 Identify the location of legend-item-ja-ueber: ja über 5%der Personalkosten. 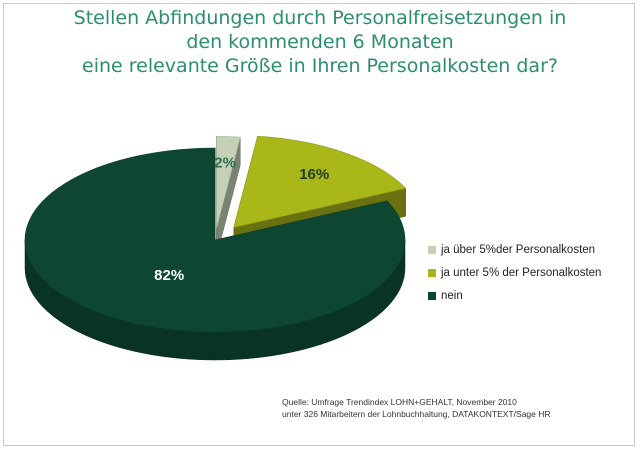
(514, 249).